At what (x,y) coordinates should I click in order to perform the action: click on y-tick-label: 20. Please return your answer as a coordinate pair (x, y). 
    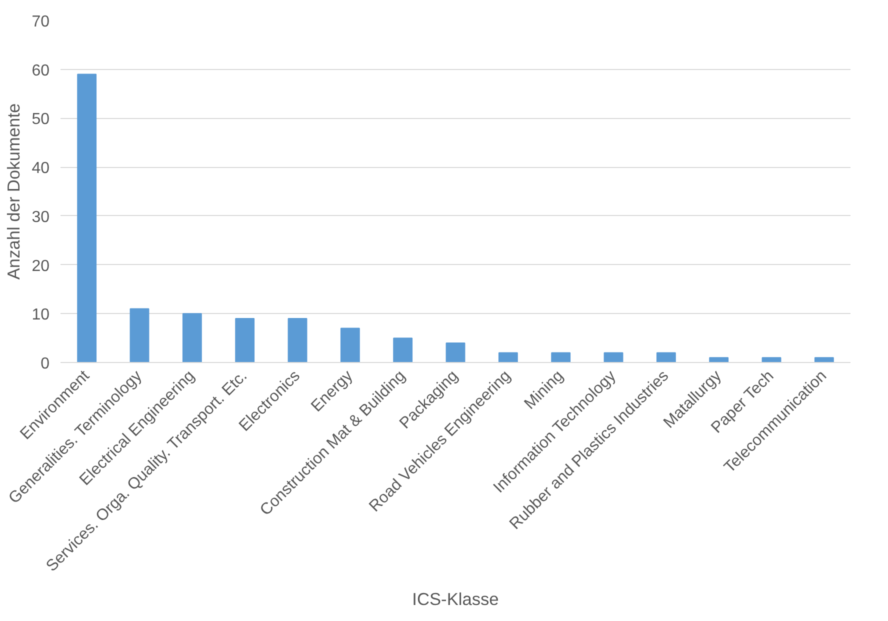
    Looking at the image, I should click on (41, 266).